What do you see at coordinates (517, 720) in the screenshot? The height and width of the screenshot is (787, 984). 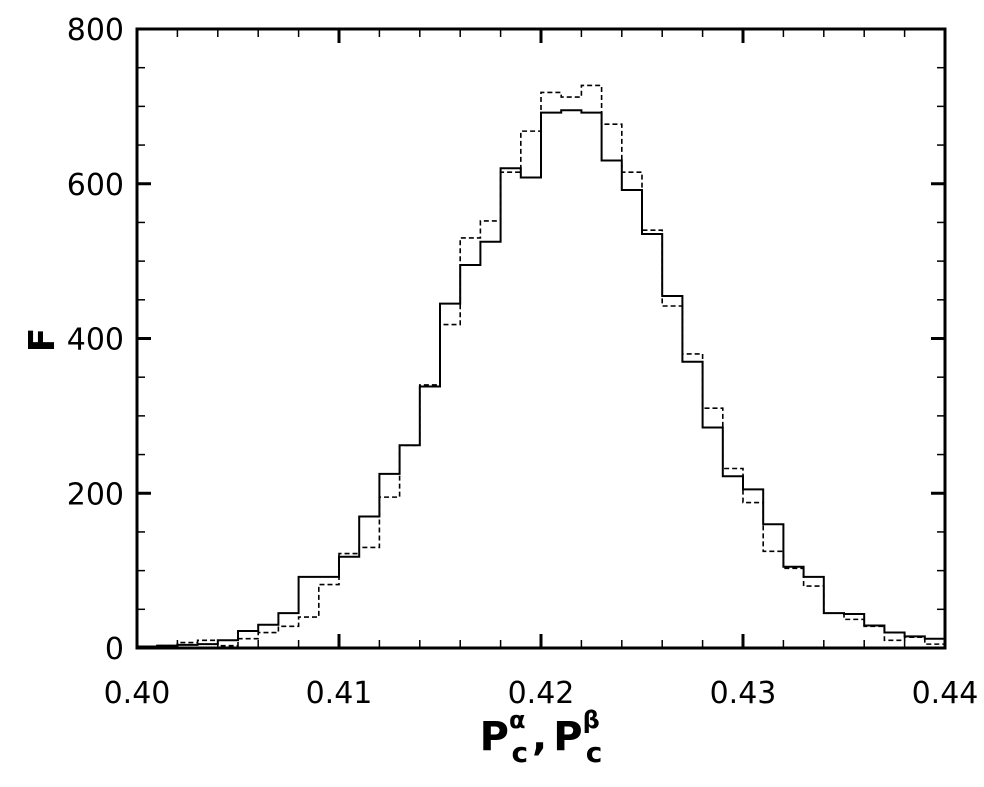 I see `x-label-sup-1: α` at bounding box center [517, 720].